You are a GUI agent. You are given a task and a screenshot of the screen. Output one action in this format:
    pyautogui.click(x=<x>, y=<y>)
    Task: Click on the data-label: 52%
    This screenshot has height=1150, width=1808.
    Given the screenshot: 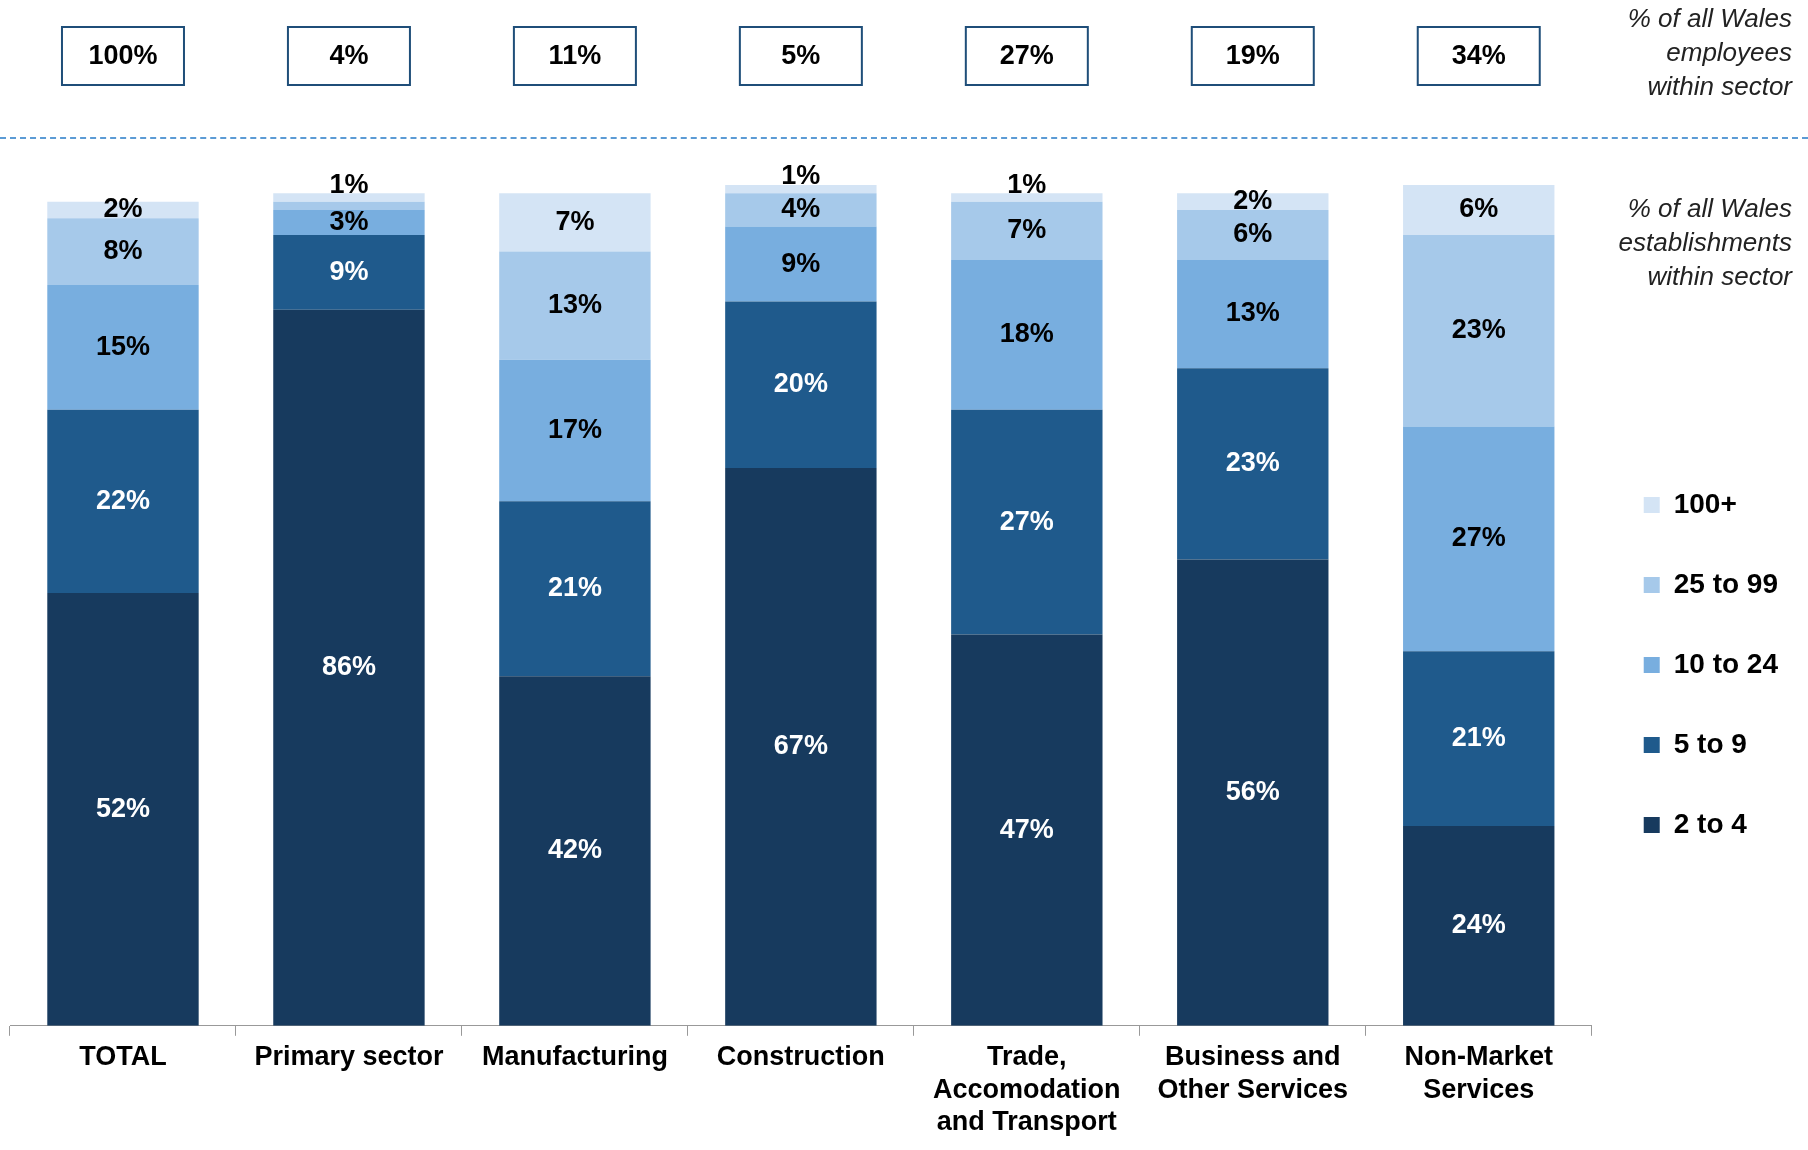 What is the action you would take?
    pyautogui.click(x=122, y=807)
    